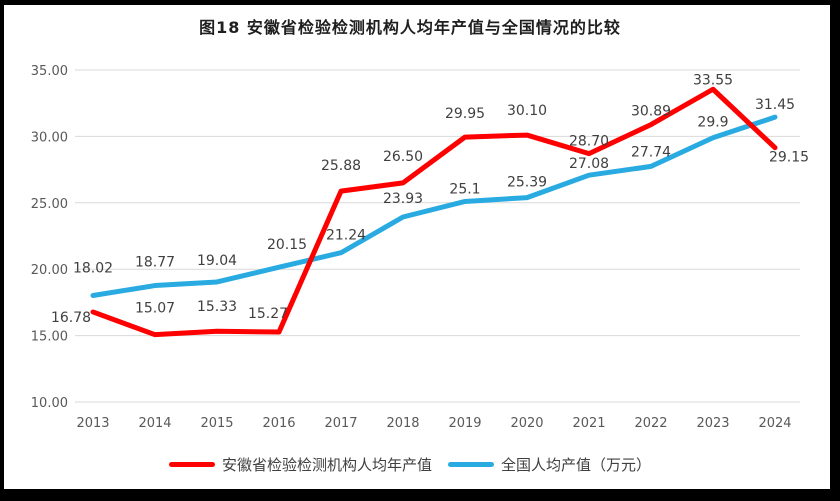 This screenshot has height=501, width=840. I want to click on svg-text: 30.10, so click(527, 111).